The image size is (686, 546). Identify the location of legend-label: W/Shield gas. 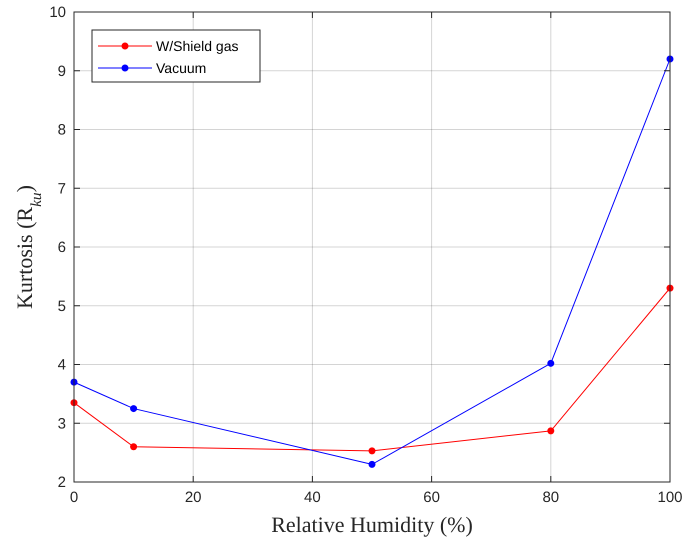
(197, 46).